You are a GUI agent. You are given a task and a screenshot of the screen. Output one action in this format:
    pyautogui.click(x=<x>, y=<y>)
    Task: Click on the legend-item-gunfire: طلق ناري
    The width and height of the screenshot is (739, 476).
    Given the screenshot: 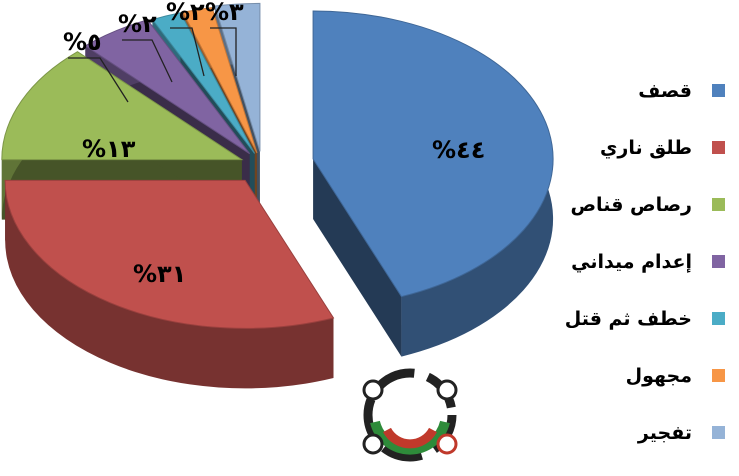 What is the action you would take?
    pyautogui.click(x=632, y=147)
    